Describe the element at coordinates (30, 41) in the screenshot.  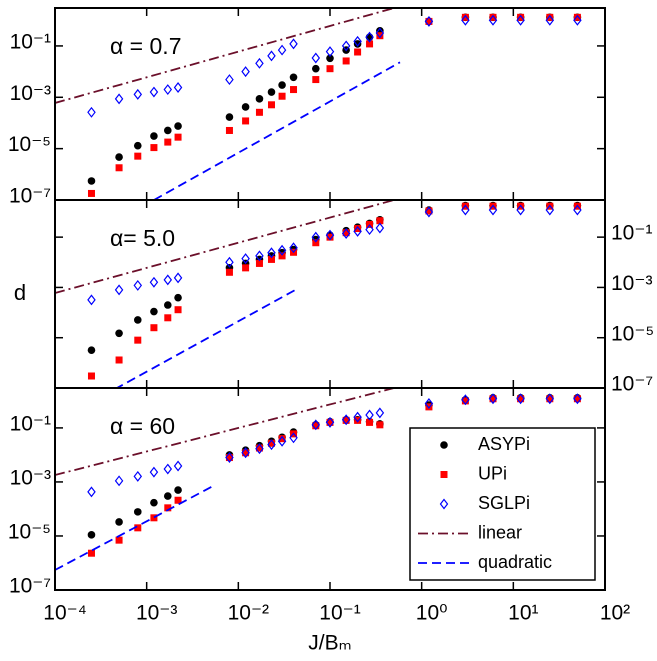
I see `y-tick-label: 10⁻¹` at that location.